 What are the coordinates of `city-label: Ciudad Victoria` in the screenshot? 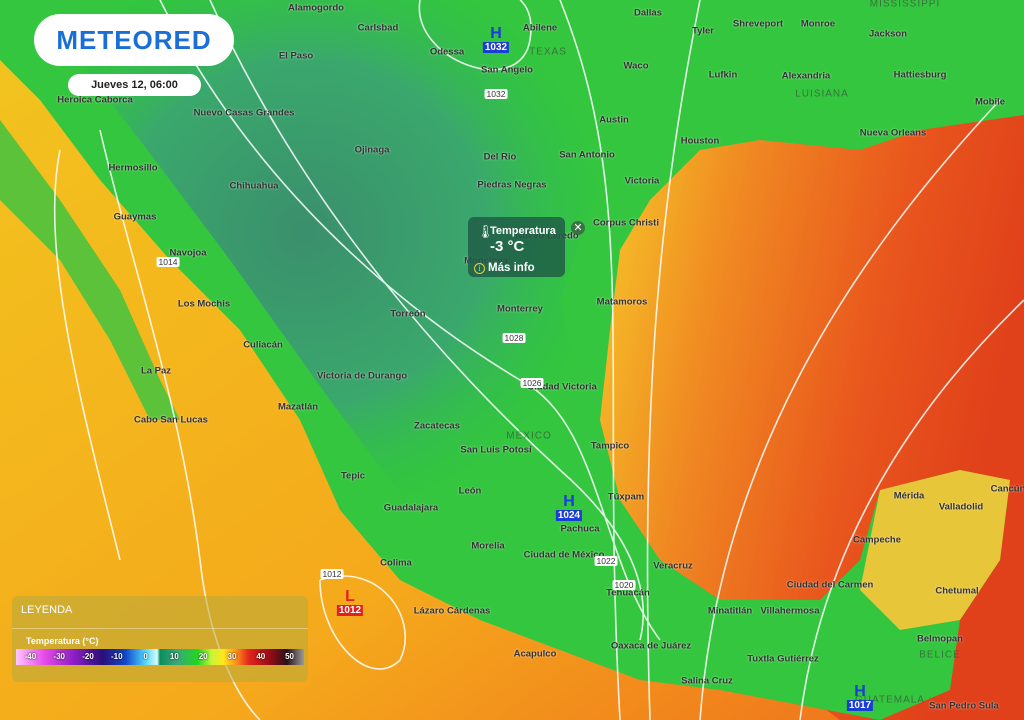 It's located at (562, 387).